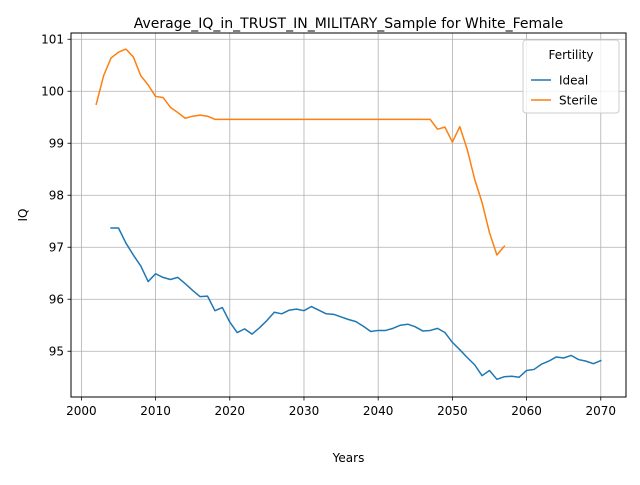 The width and height of the screenshot is (640, 485). I want to click on legend: Fertility Ideal Sterile, so click(571, 76).